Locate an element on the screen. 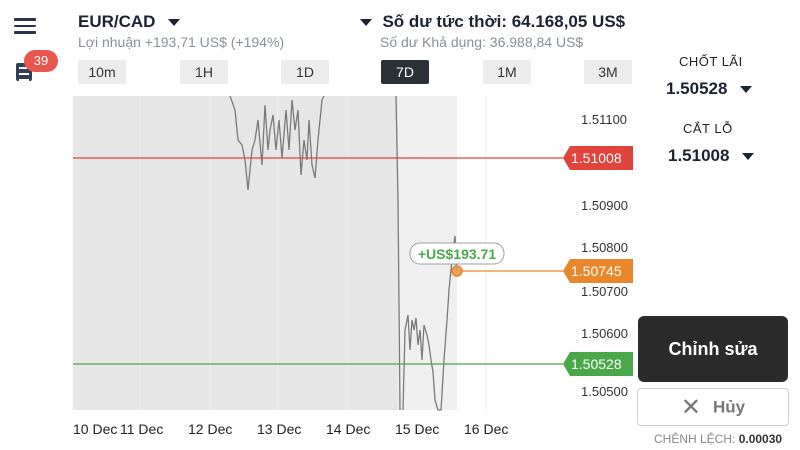  stop-loss-value: 1.51008 is located at coordinates (699, 155).